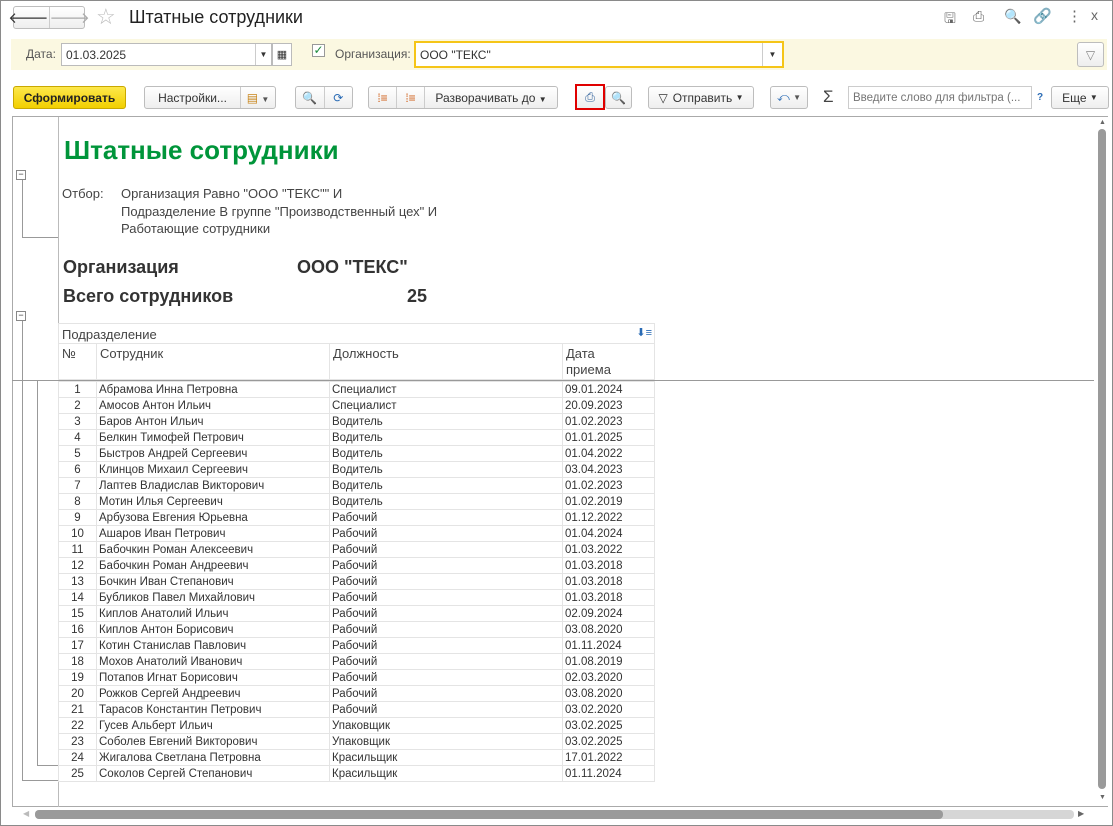 This screenshot has height=826, width=1113. What do you see at coordinates (364, 361) in the screenshot?
I see `column-header-position: Должность` at bounding box center [364, 361].